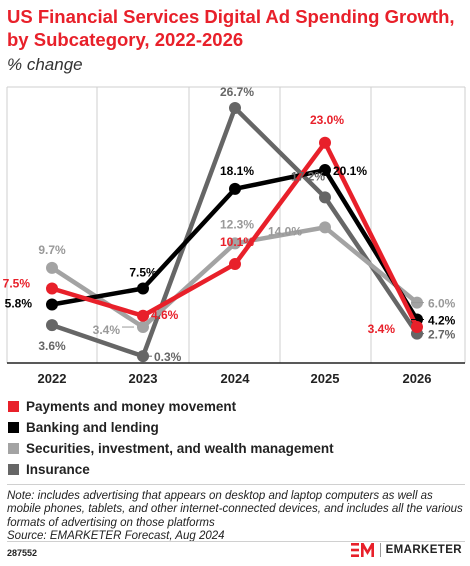  What do you see at coordinates (168, 357) in the screenshot?
I see `data-label: 0.3%` at bounding box center [168, 357].